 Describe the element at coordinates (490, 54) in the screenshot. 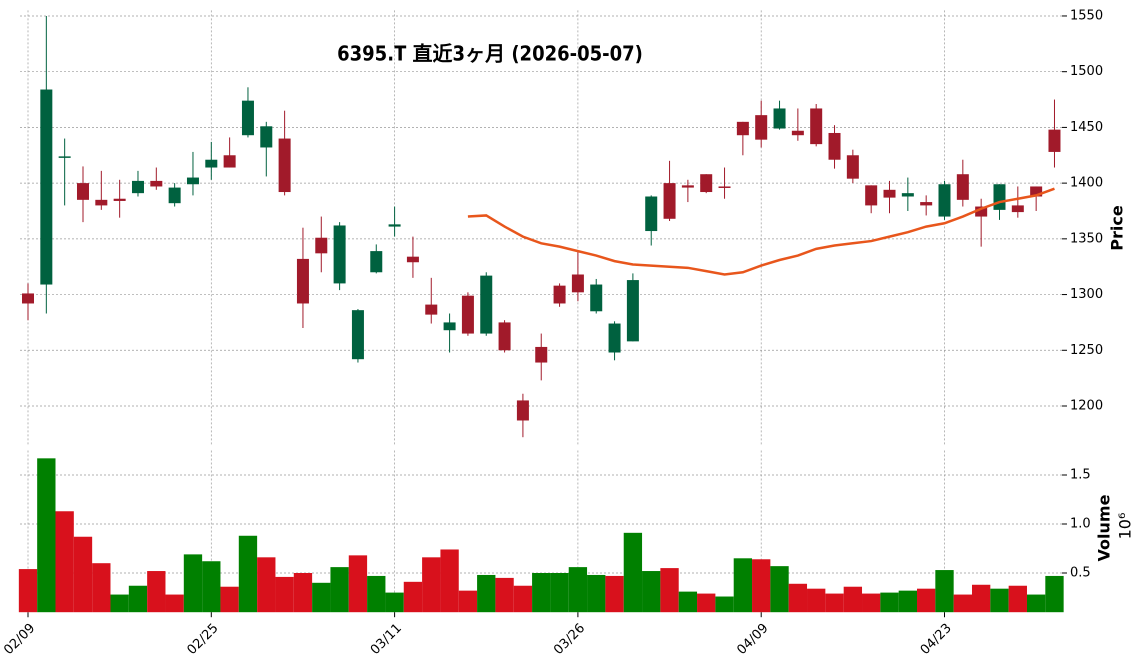

I see `chart-title: 6395.T 直近3ヶ月 (2026-05-07)` at that location.